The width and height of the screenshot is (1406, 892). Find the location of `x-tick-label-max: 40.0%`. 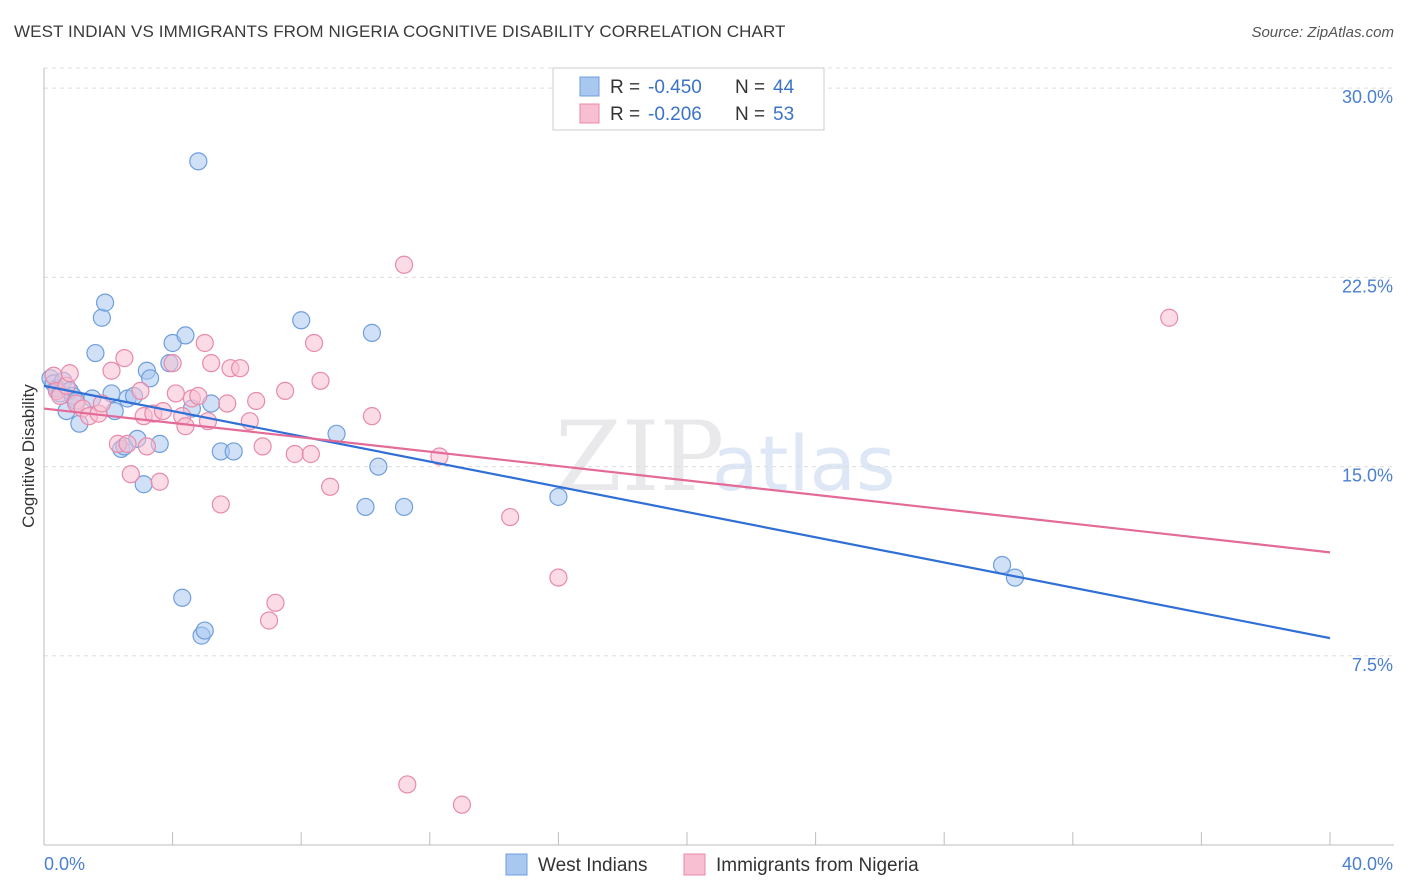

x-tick-label-max: 40.0% is located at coordinates (1367, 864).